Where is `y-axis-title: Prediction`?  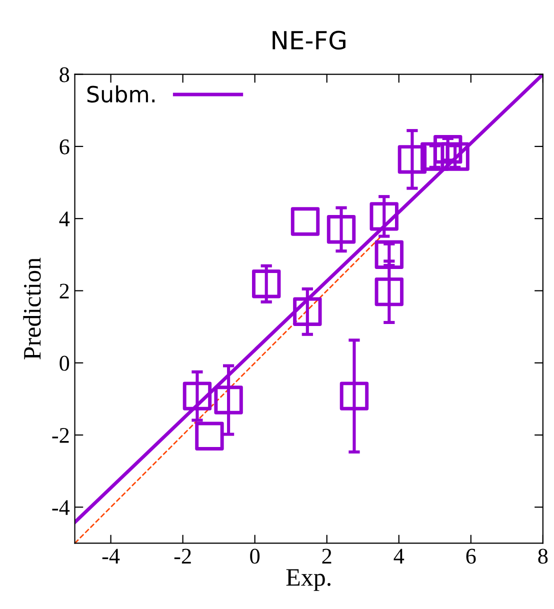
y-axis-title: Prediction is located at coordinates (32, 309).